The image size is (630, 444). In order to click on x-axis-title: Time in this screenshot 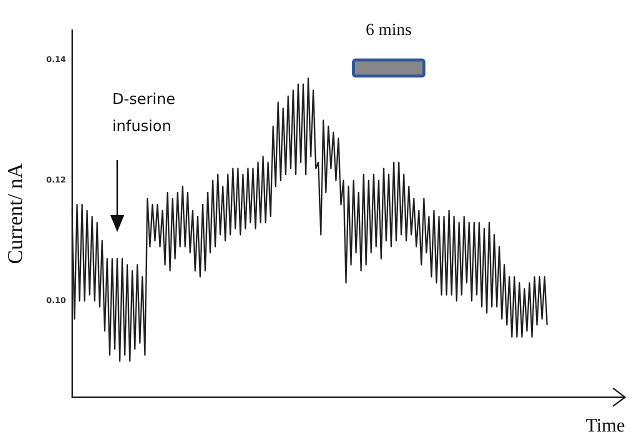, I will do `click(605, 426)`.